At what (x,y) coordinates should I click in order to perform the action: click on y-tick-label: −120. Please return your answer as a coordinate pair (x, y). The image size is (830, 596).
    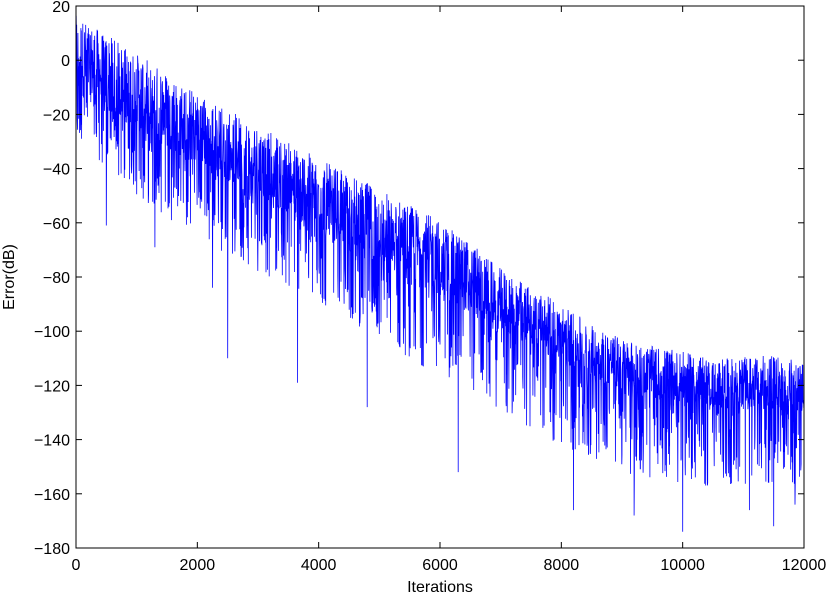
    Looking at the image, I should click on (52, 386).